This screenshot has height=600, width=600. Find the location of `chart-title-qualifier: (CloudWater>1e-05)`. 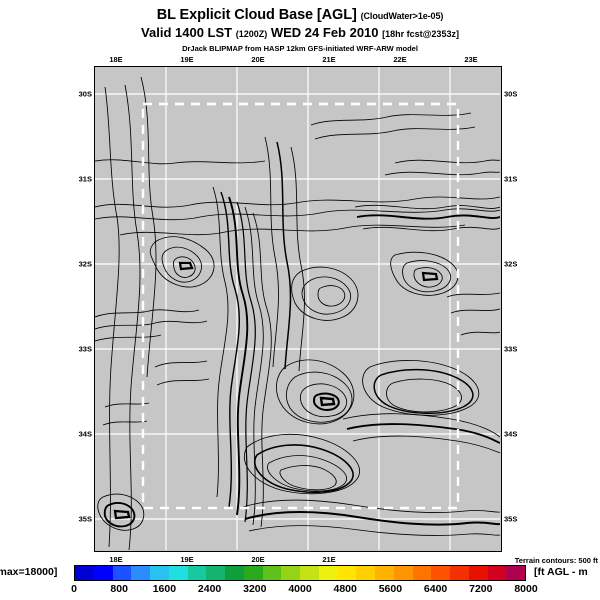

chart-title-qualifier: (CloudWater>1e-05) is located at coordinates (402, 16).